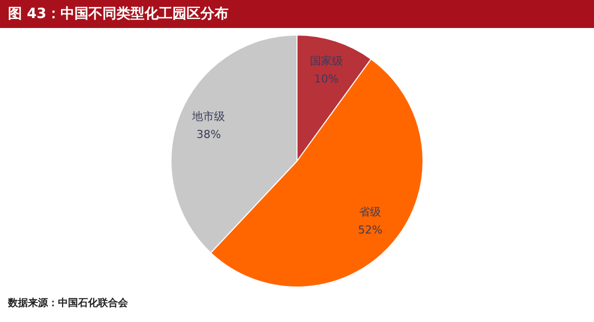 The height and width of the screenshot is (322, 594). Describe the element at coordinates (118, 14) in the screenshot. I see `chart-title: 图 43：中国不同类型化工园区分布` at that location.